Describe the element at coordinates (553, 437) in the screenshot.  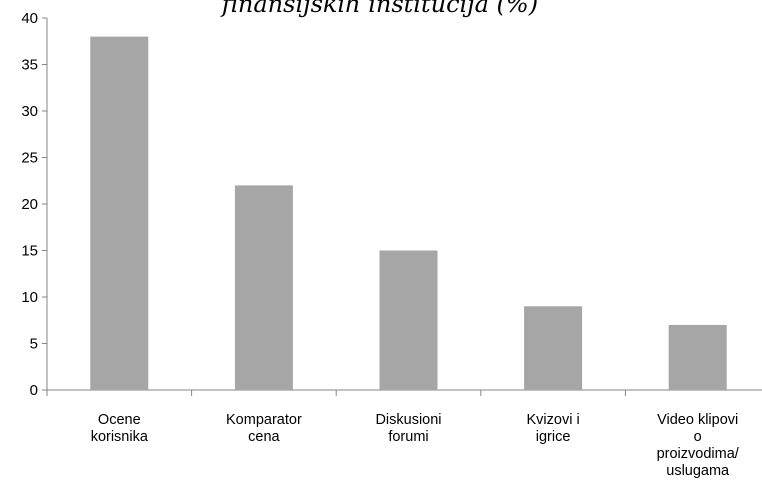
I see `x-tick-label: igrice` at that location.